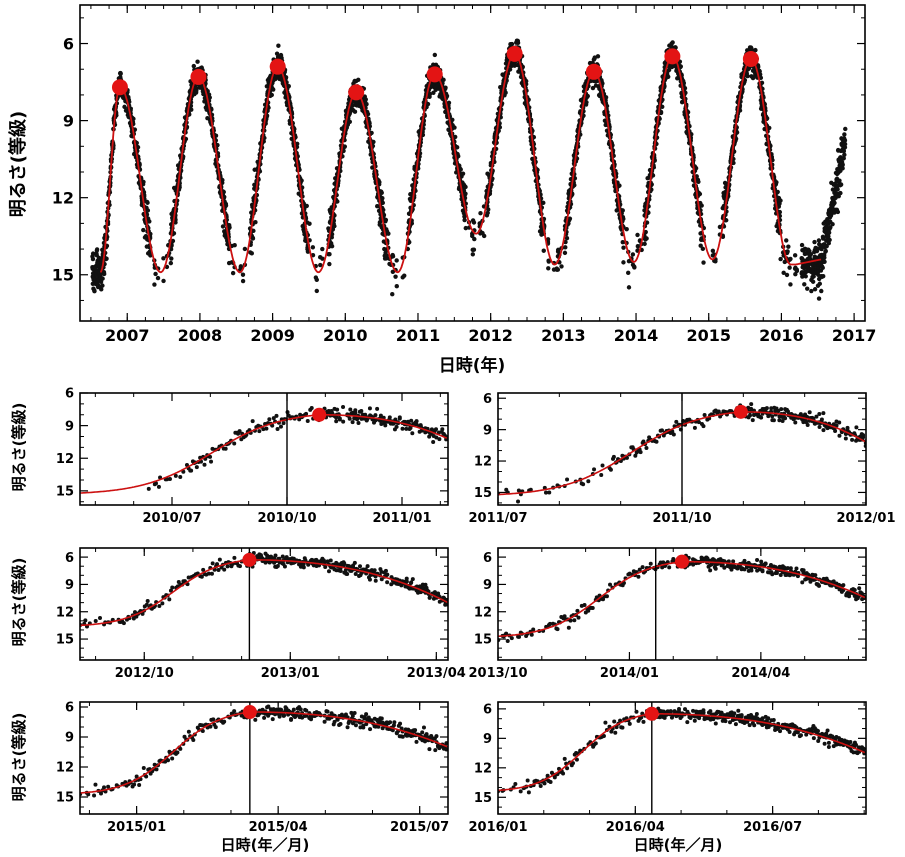 This screenshot has height=857, width=905. Describe the element at coordinates (127, 335) in the screenshot. I see `x-tick-label: 2007` at that location.